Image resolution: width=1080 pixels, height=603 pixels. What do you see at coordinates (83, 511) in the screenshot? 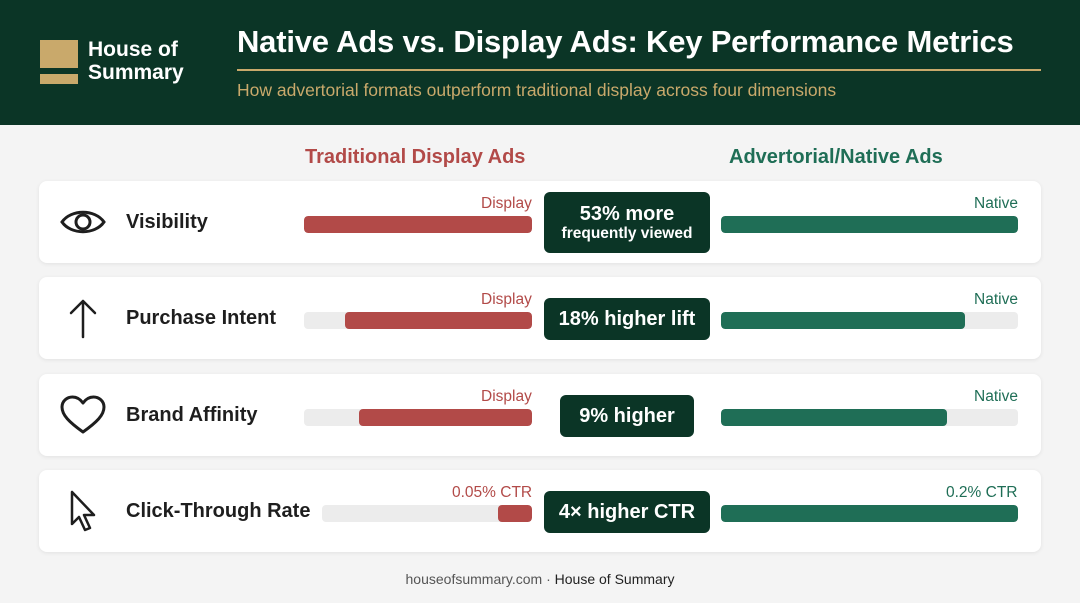
I see `cursor-icon` at bounding box center [83, 511].